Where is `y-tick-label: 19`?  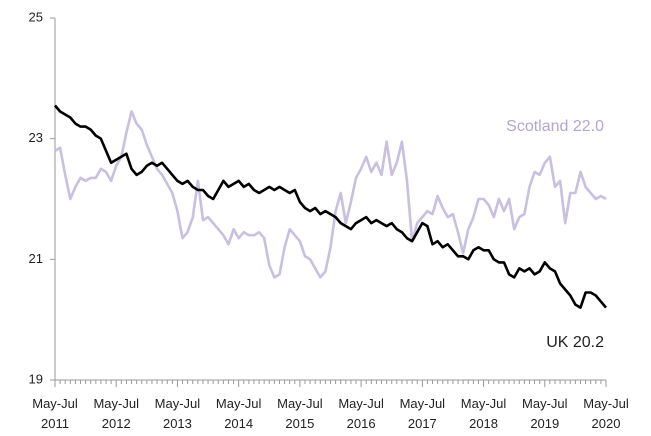 y-tick-label: 19 is located at coordinates (36, 378).